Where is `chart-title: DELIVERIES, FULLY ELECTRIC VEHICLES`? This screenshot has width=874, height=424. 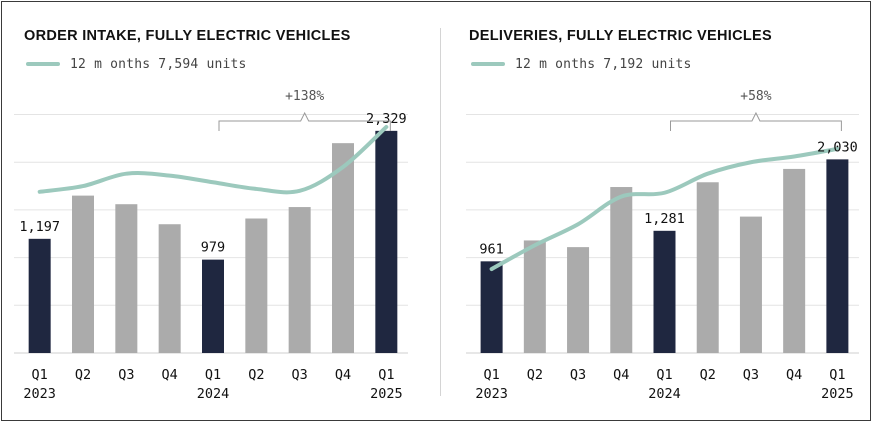 chart-title: DELIVERIES, FULLY ELECTRIC VEHICLES is located at coordinates (620, 36).